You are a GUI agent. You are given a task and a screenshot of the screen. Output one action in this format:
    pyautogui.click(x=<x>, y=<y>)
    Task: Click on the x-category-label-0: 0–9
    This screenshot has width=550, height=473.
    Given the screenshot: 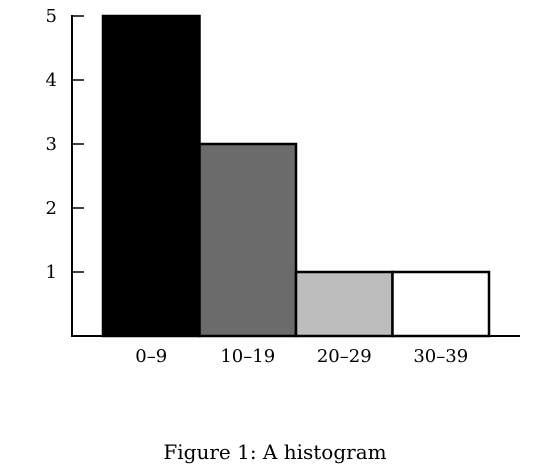 What is the action you would take?
    pyautogui.click(x=151, y=356)
    